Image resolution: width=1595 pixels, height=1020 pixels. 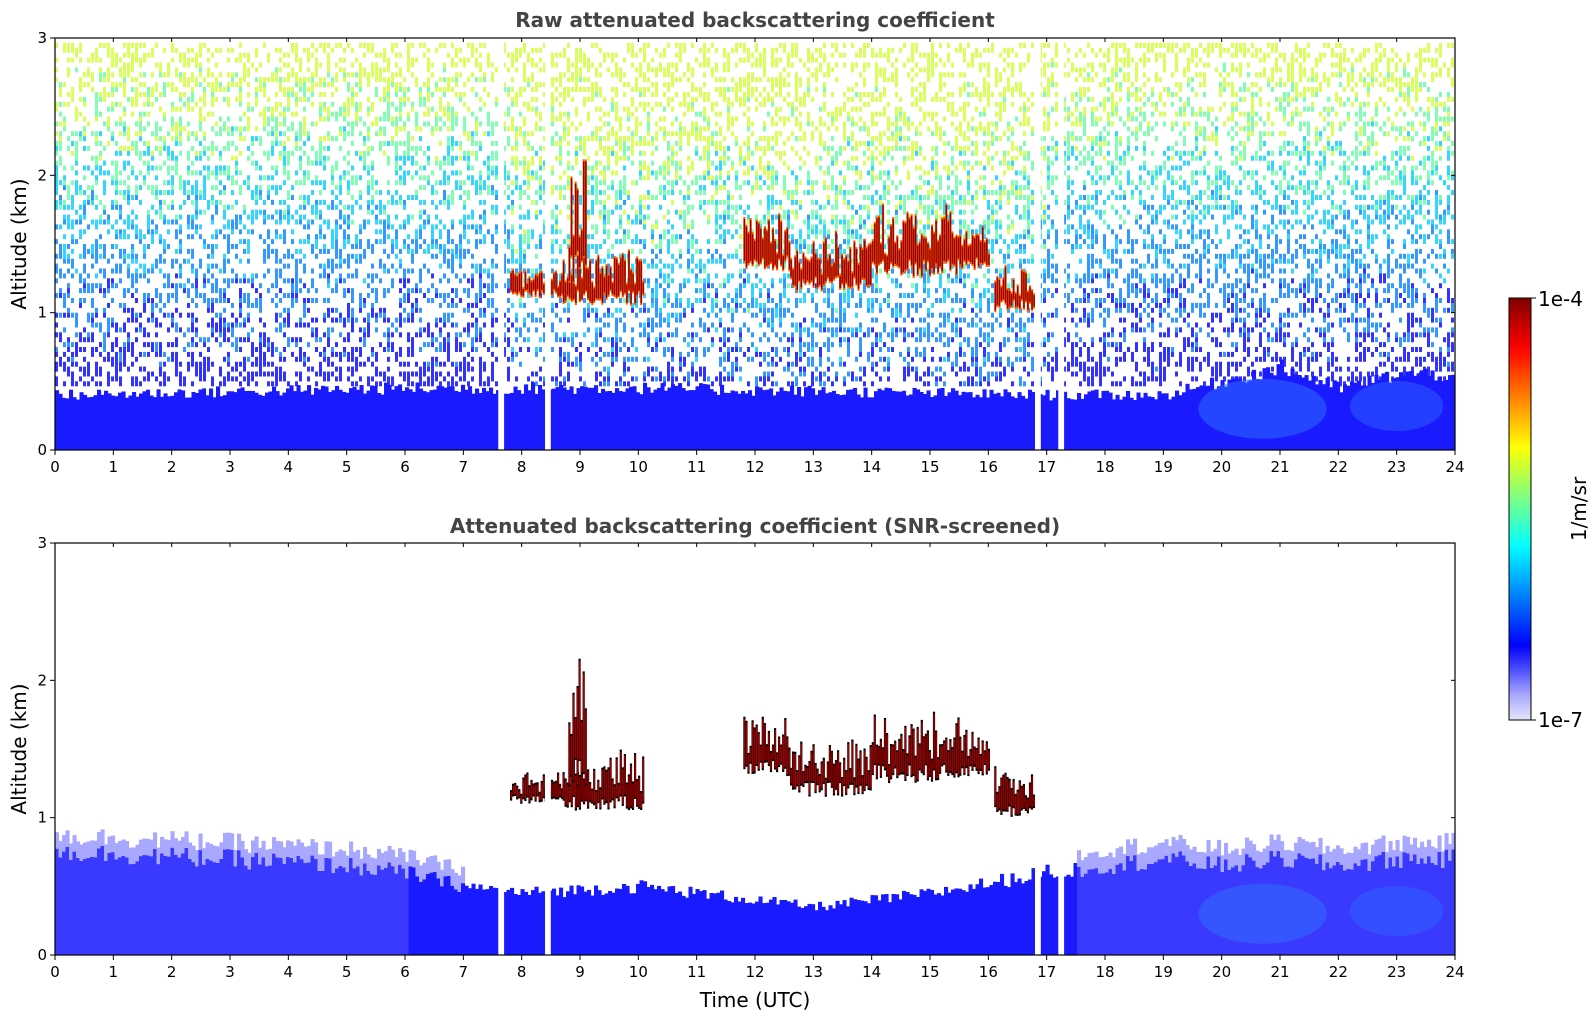 I want to click on y-tick-label: 0, so click(x=42, y=955).